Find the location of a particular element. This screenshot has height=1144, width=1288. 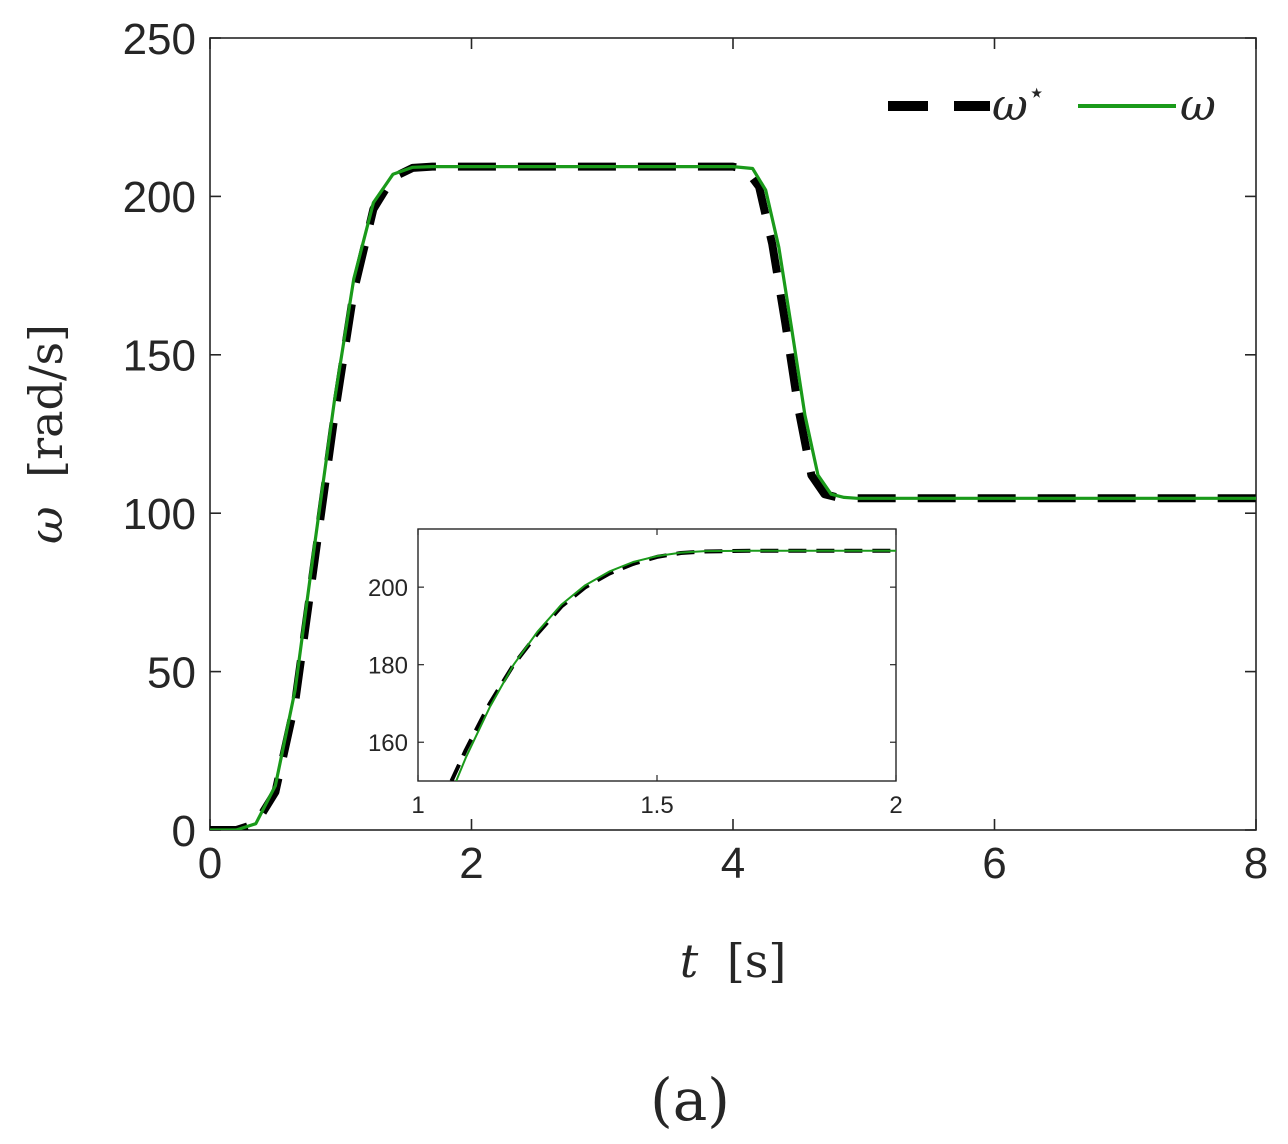

y-tick-label: 50 is located at coordinates (171, 672).